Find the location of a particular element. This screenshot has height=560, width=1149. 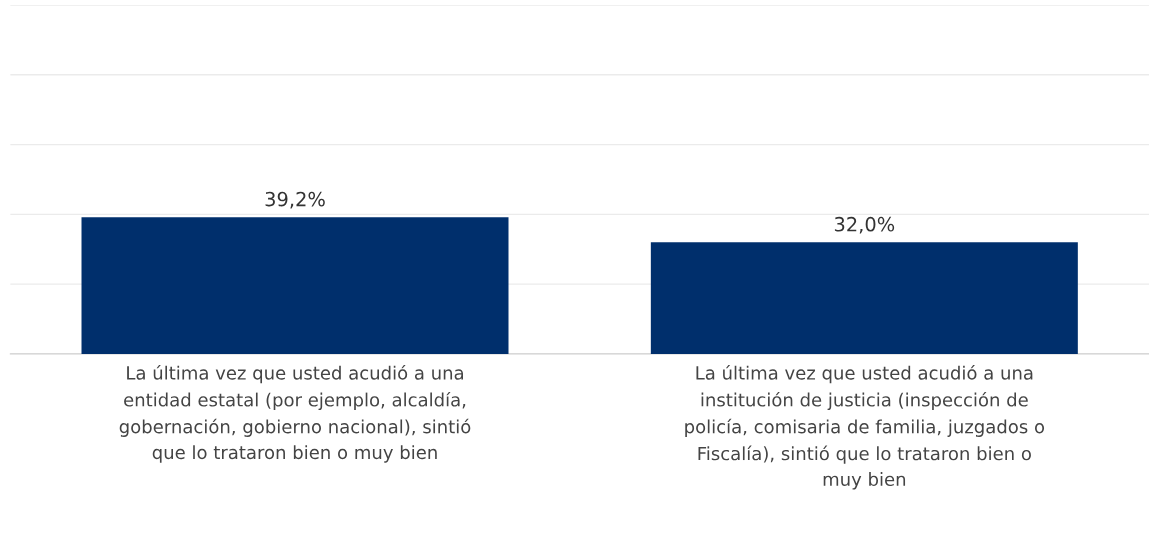

x-tick-label: La última vez que usted acudió a una institución de justicia (inspección de policía, comisaria de familia, juzgados o Fiscalía), sintió que lo trataron bien o muy bien is located at coordinates (865, 427).